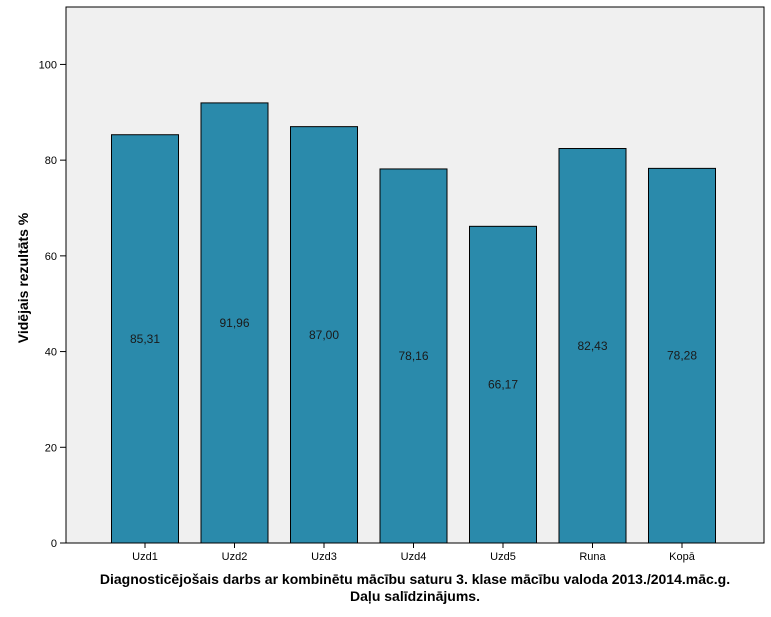 The height and width of the screenshot is (617, 771). What do you see at coordinates (503, 557) in the screenshot?
I see `x-tick-label: Uzd5` at bounding box center [503, 557].